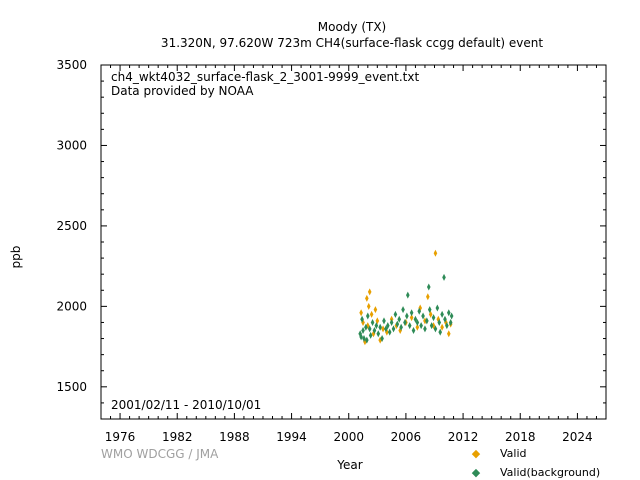 This screenshot has width=640, height=480. Describe the element at coordinates (350, 465) in the screenshot. I see `x-axis-label: Year` at that location.